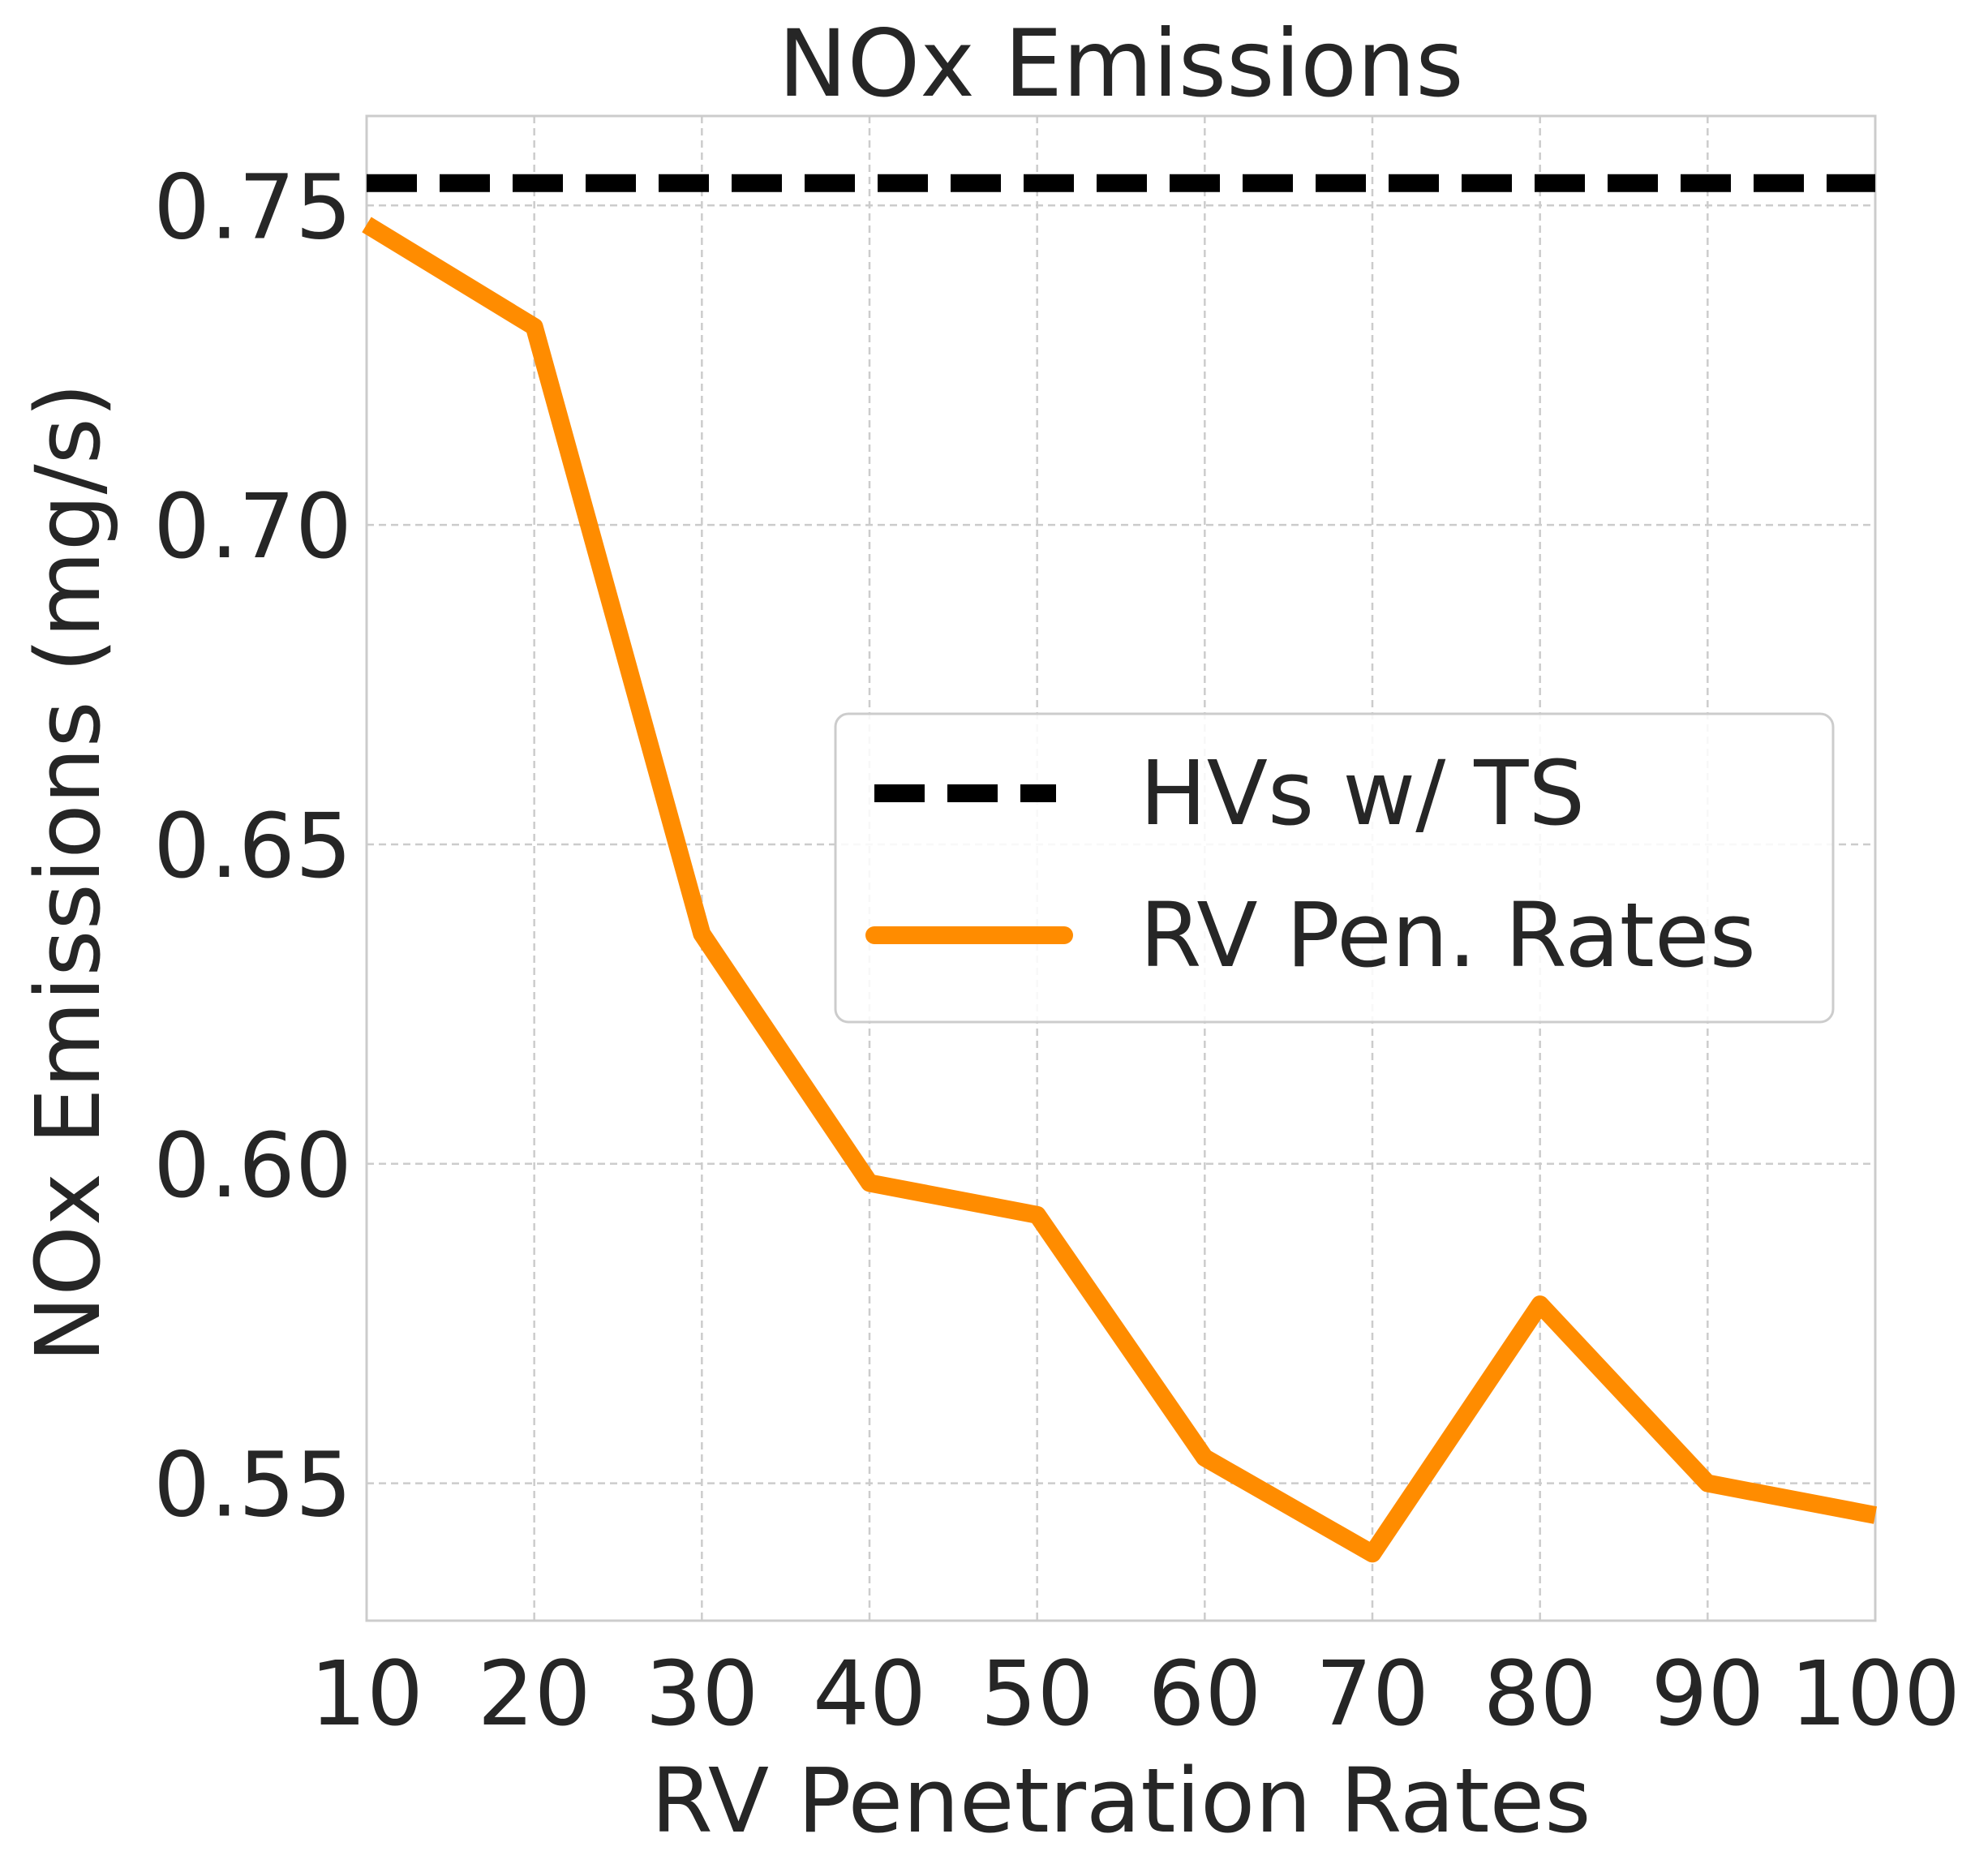  Describe the element at coordinates (253, 527) in the screenshot. I see `y-tick-label-0.70: 0.70` at that location.